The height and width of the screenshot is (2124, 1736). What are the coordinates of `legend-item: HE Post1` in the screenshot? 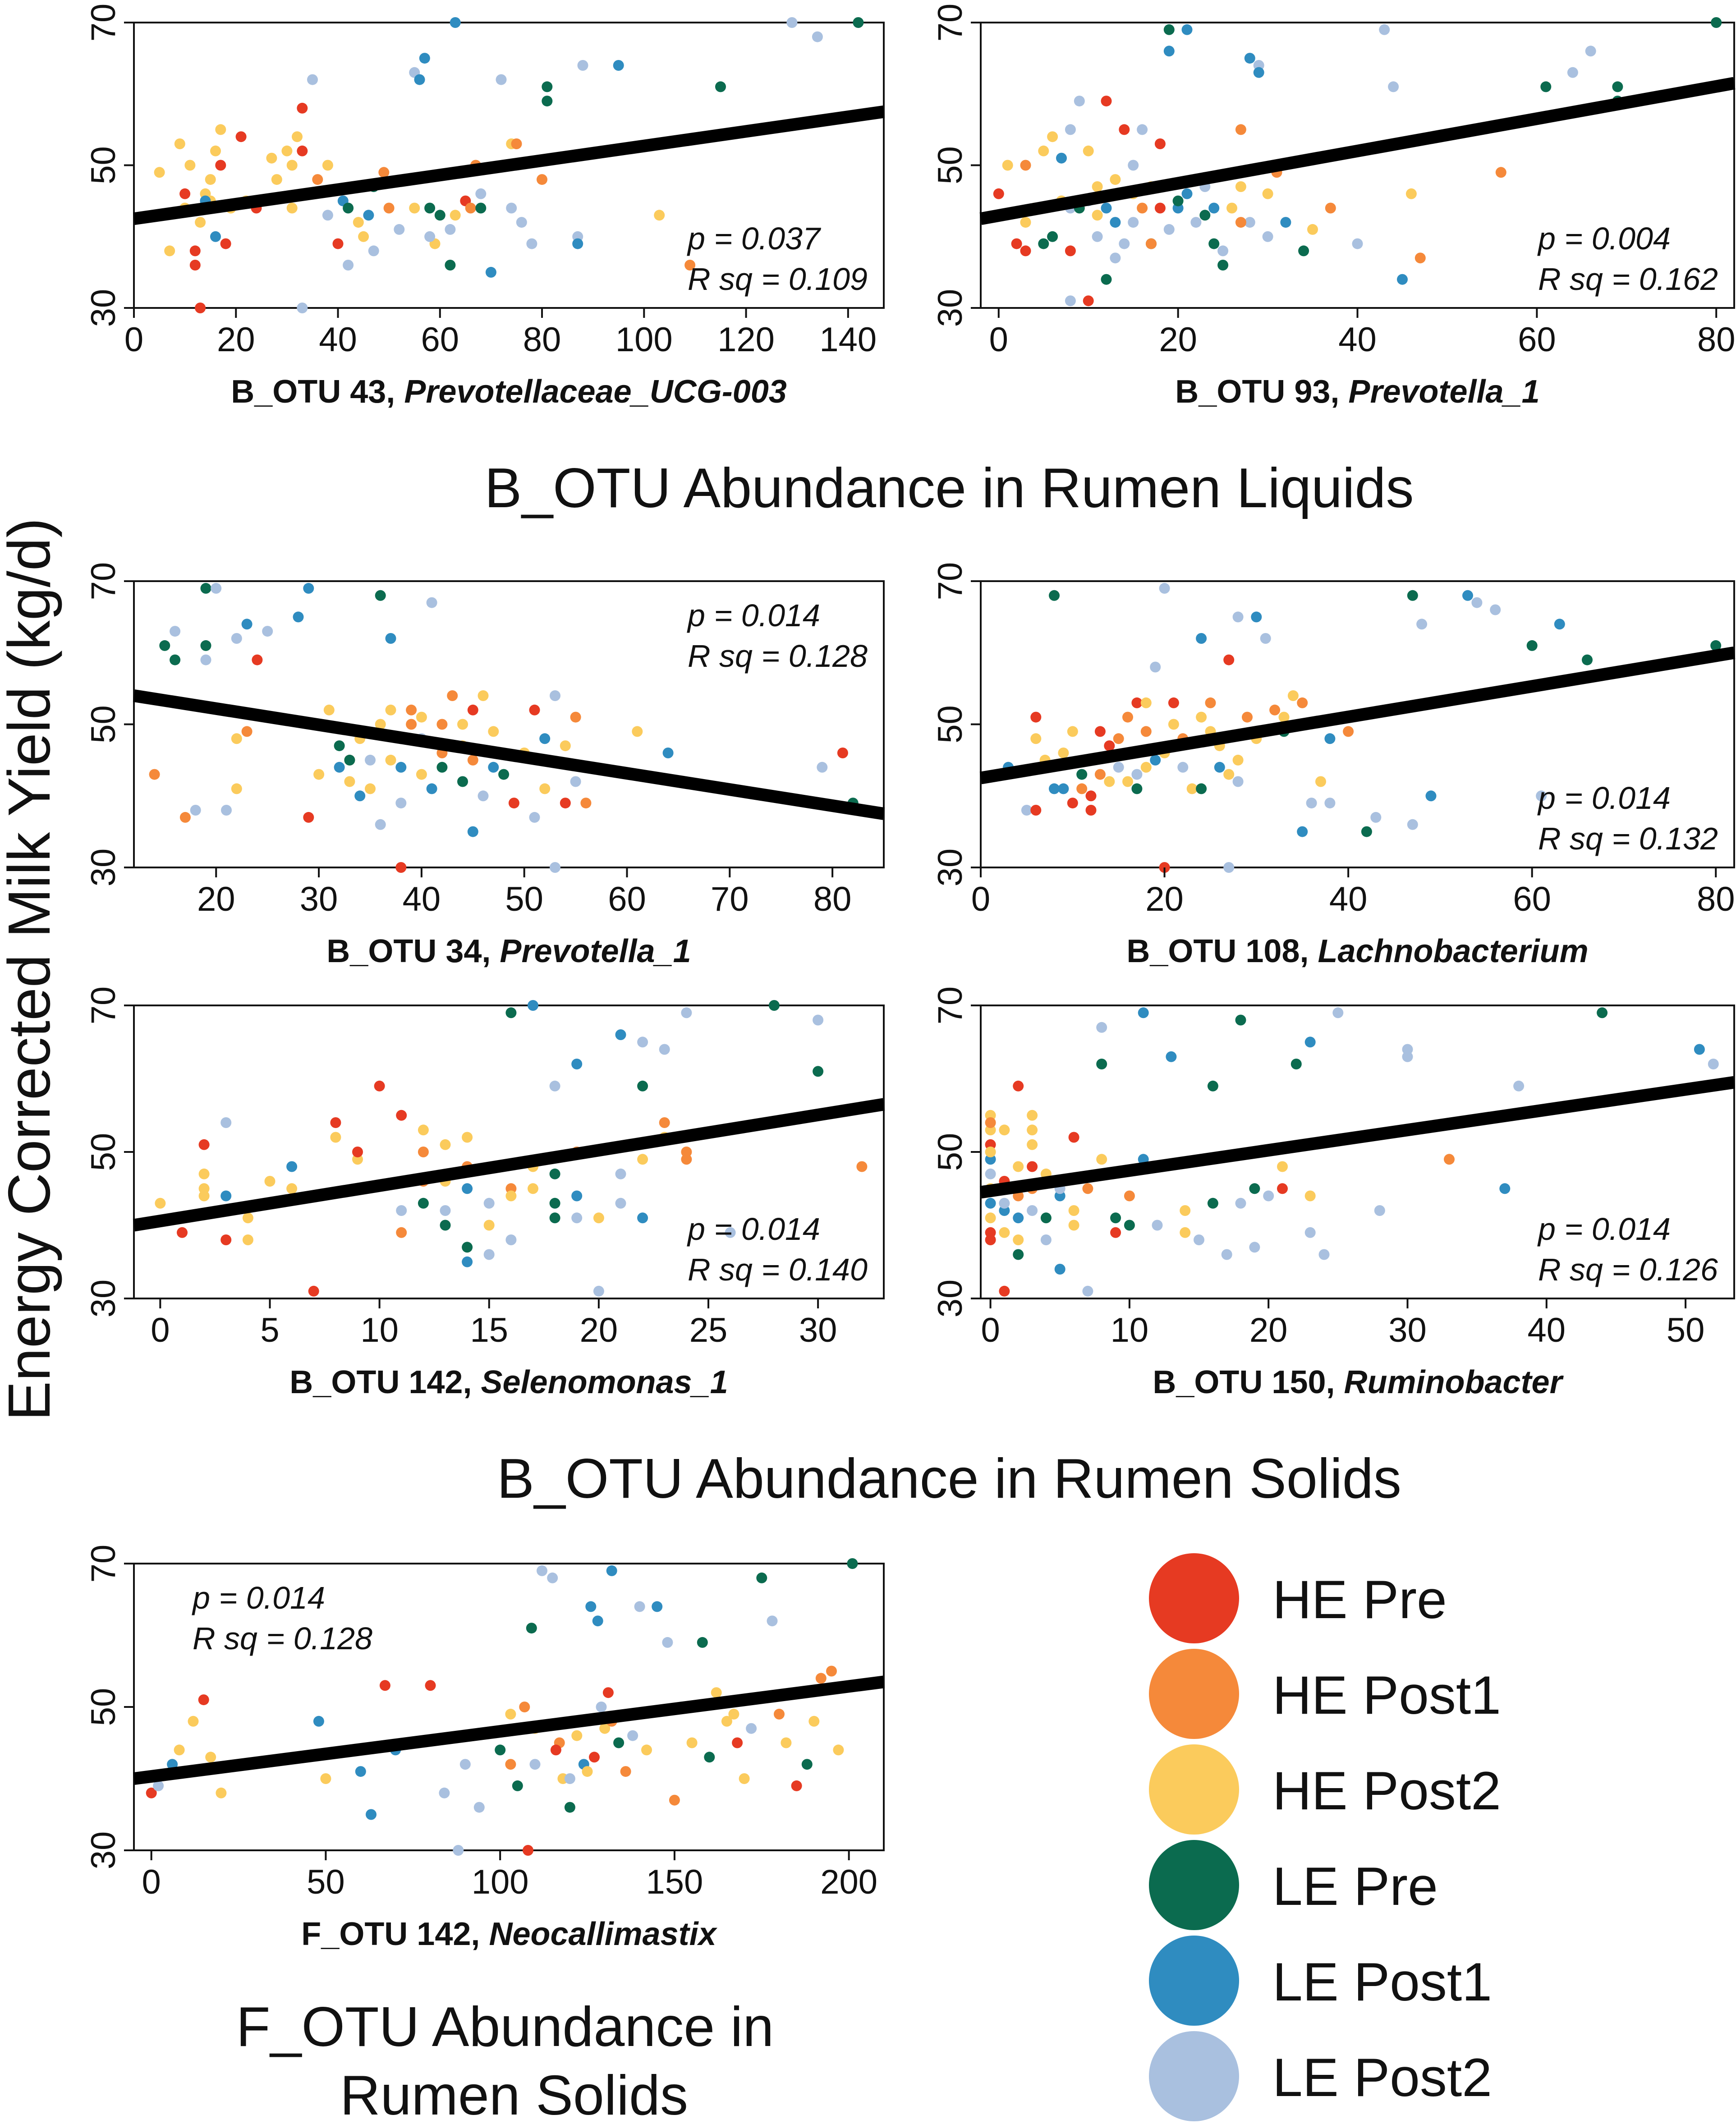 It's located at (1325, 1694).